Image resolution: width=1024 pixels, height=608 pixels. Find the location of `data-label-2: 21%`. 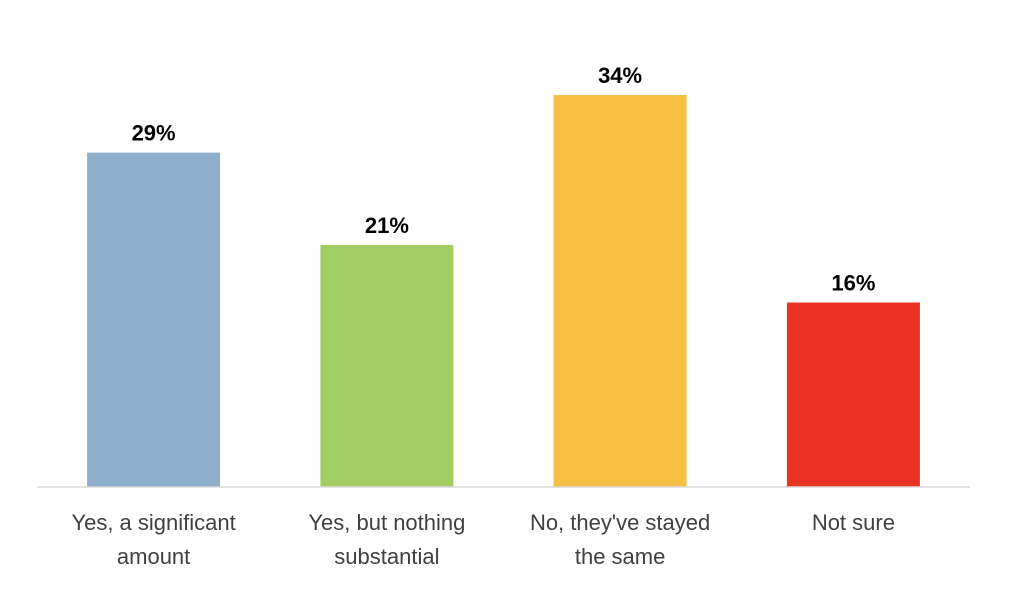

data-label-2: 21% is located at coordinates (387, 225).